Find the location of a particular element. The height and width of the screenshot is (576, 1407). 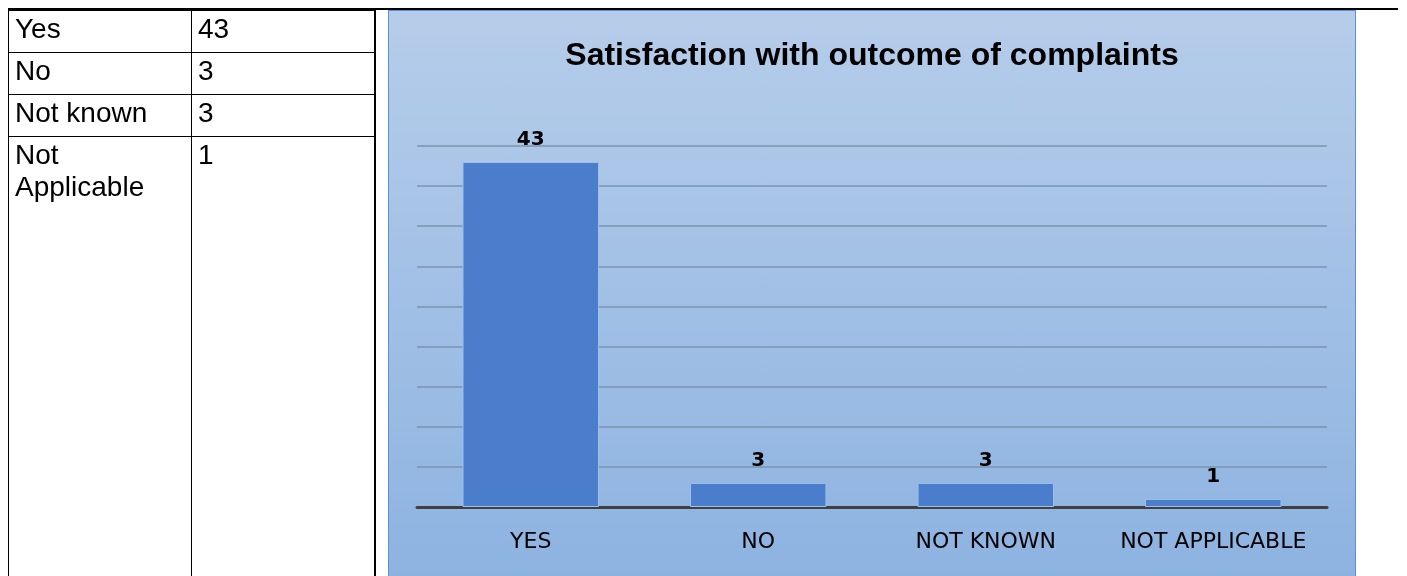

chart-title: Satisfaction with outcome of complaints is located at coordinates (872, 54).